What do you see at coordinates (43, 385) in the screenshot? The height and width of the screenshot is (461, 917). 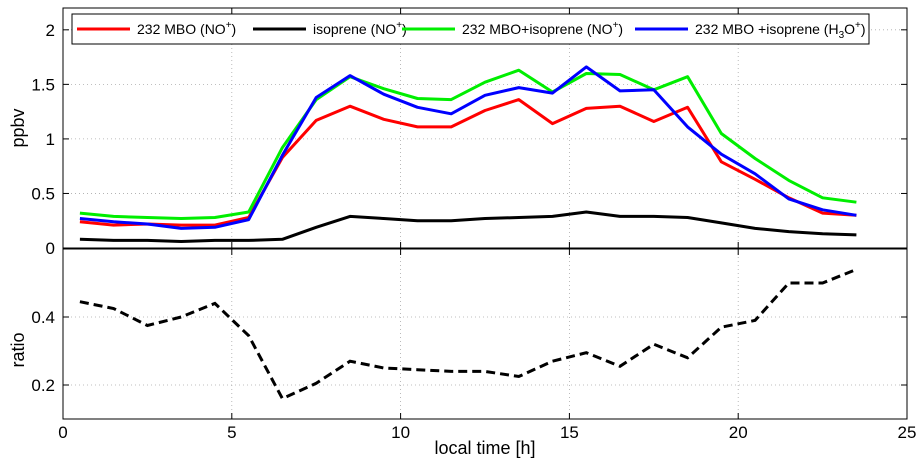 I see `bottom-y-tick-label: 0.2` at bounding box center [43, 385].